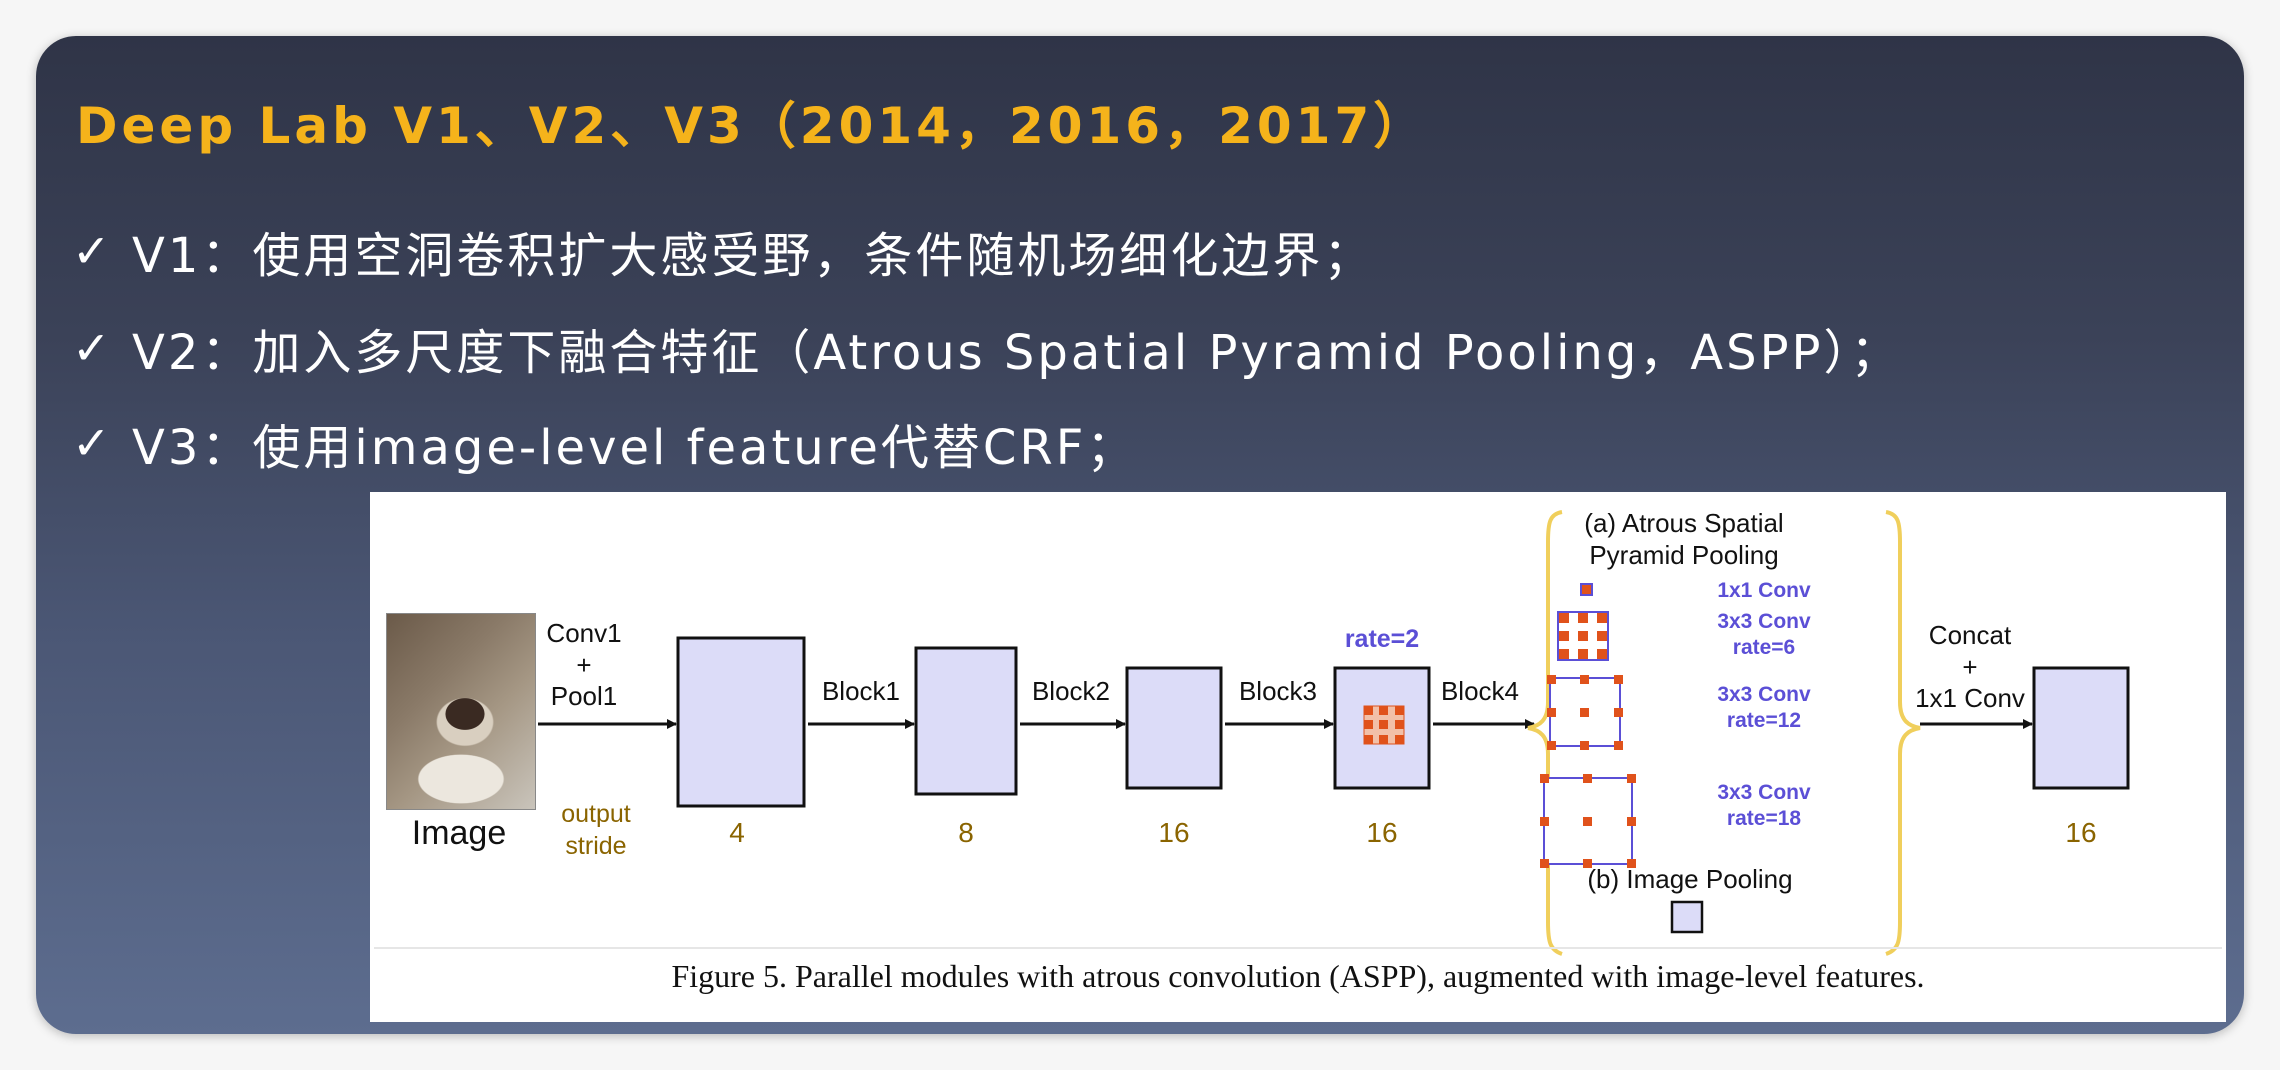 This screenshot has width=2280, height=1070. I want to click on conv-rate12-label: rate=12, so click(1764, 720).